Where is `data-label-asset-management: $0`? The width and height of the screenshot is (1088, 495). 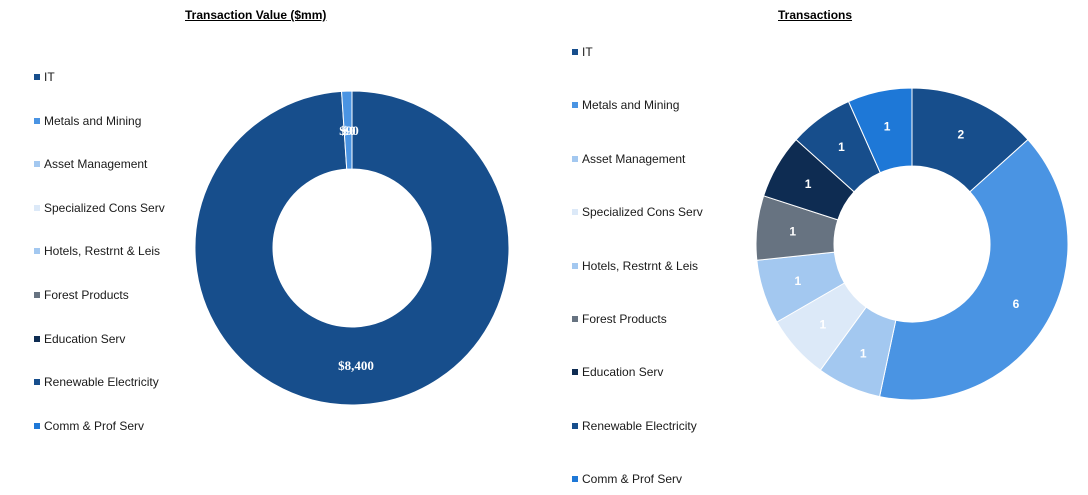 data-label-asset-management: $0 is located at coordinates (349, 130).